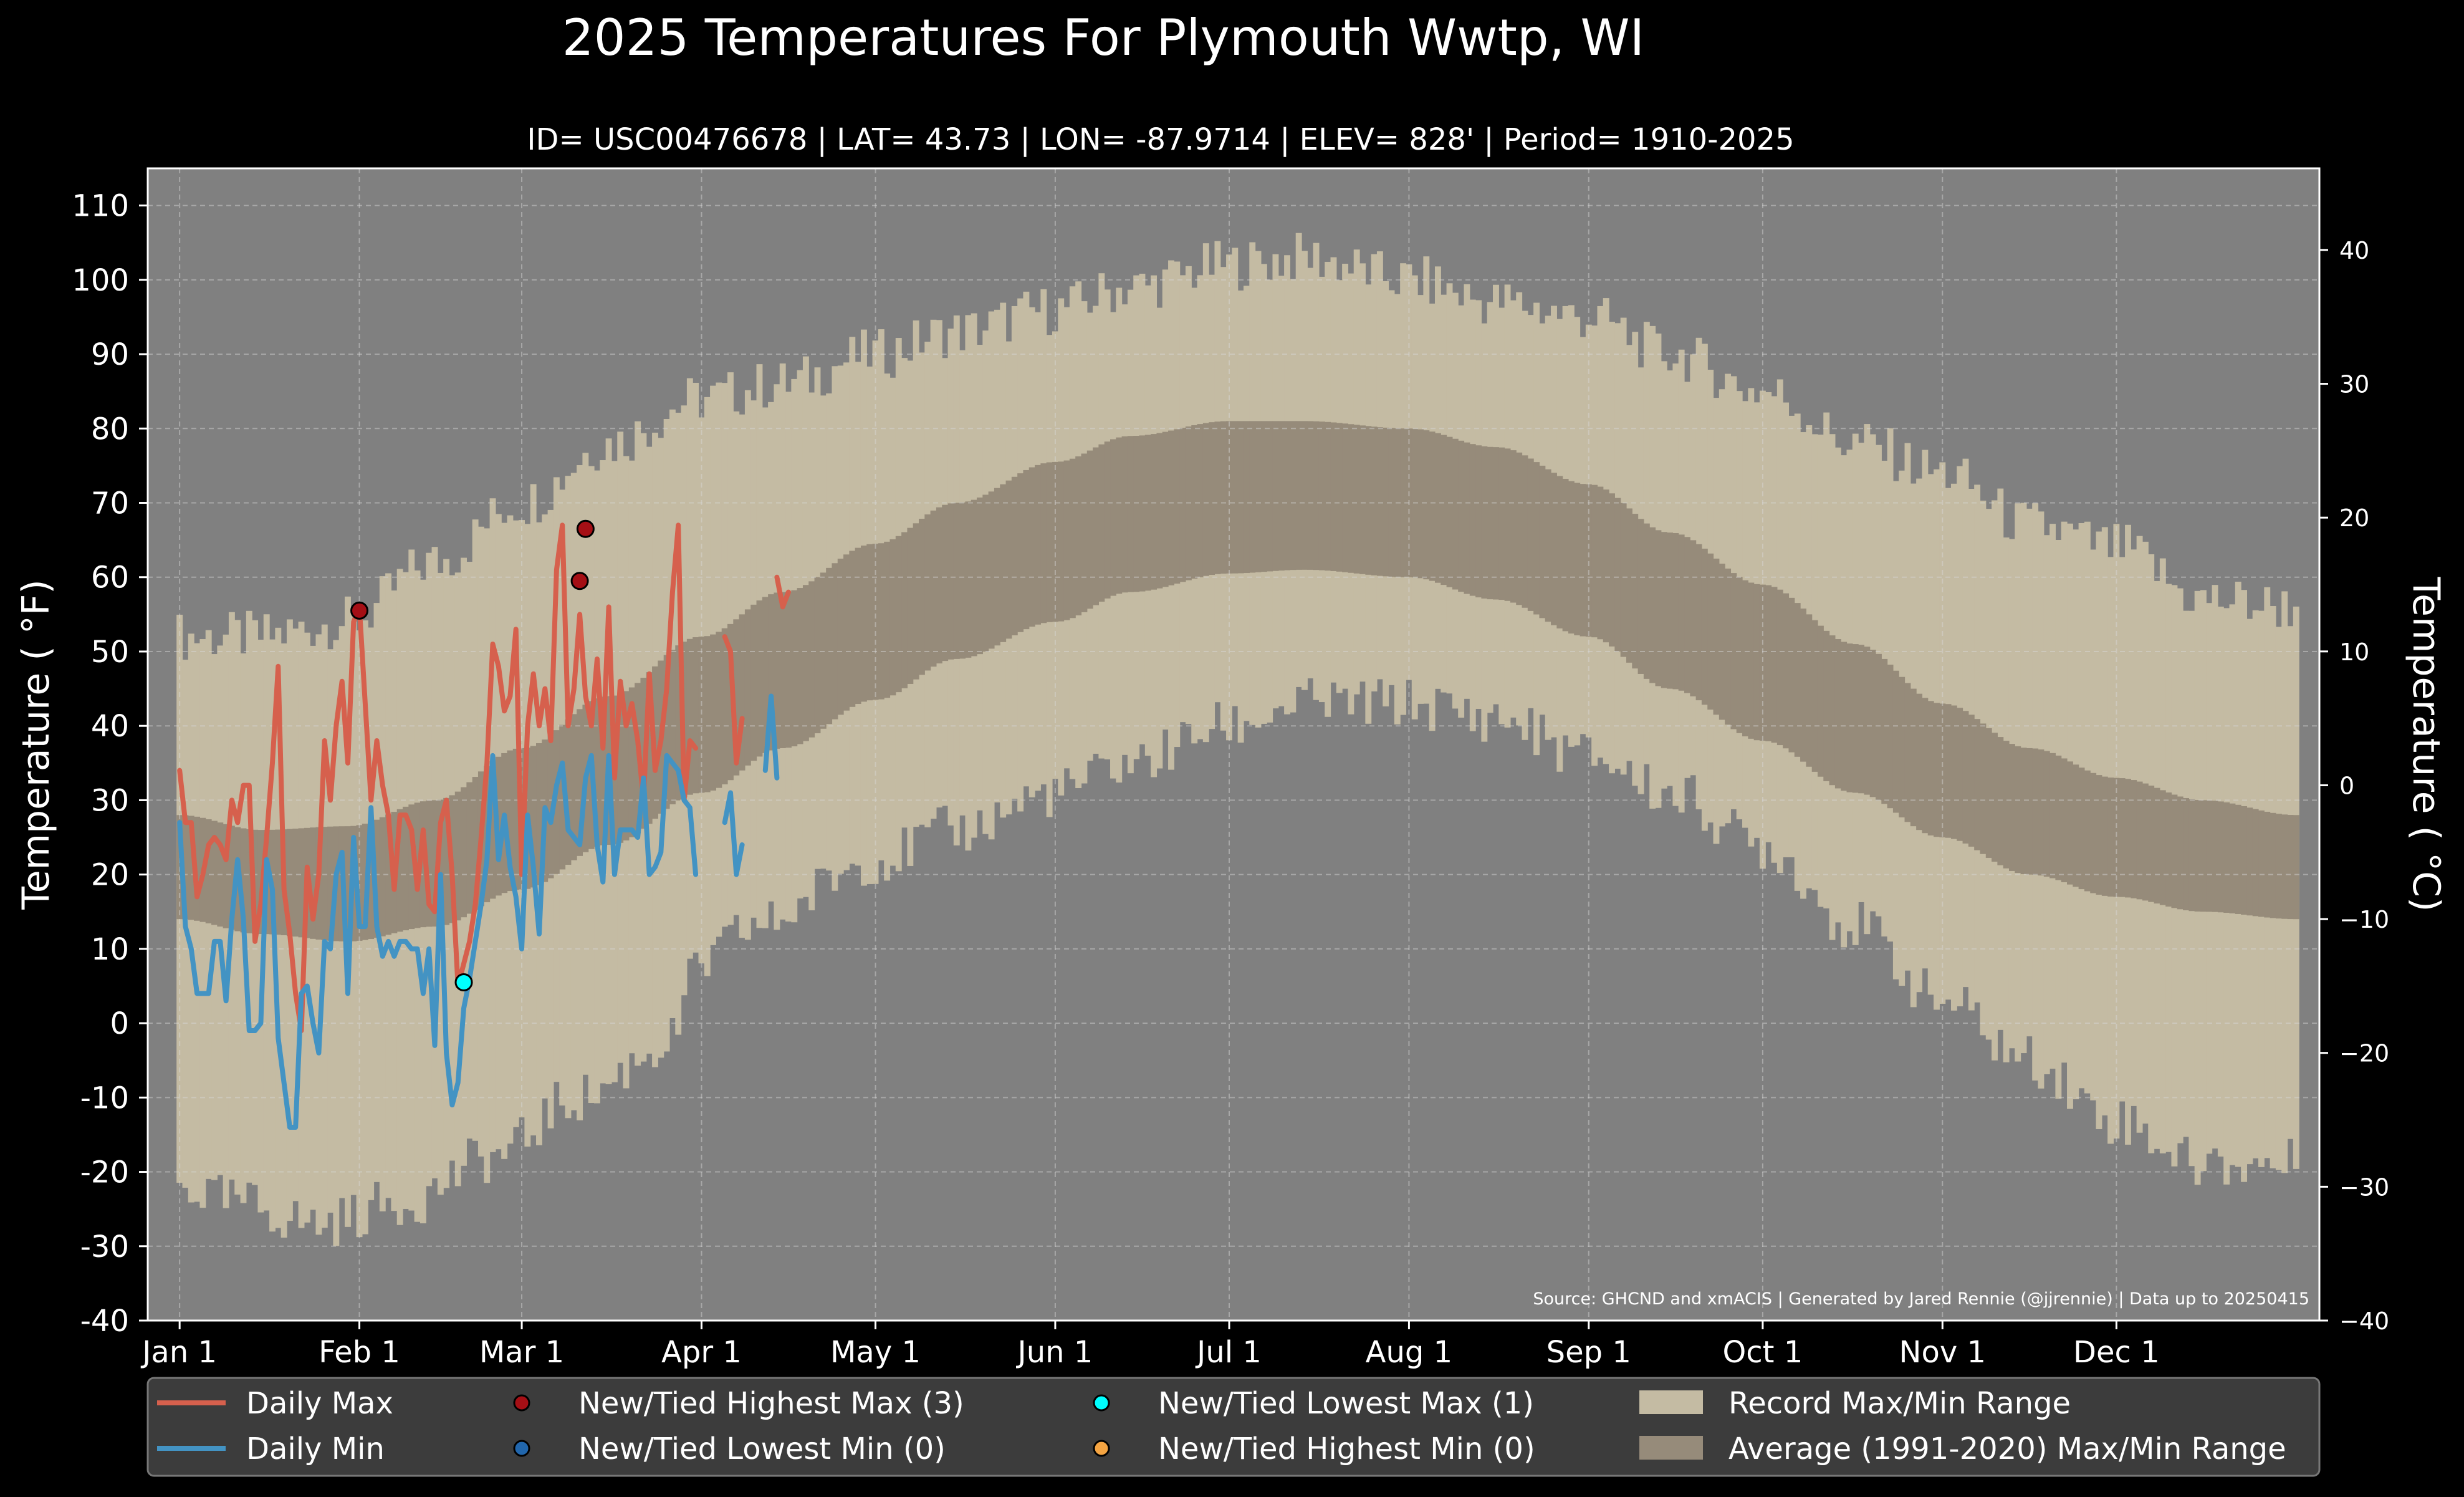  I want to click on y-tick-label: 70, so click(110, 503).